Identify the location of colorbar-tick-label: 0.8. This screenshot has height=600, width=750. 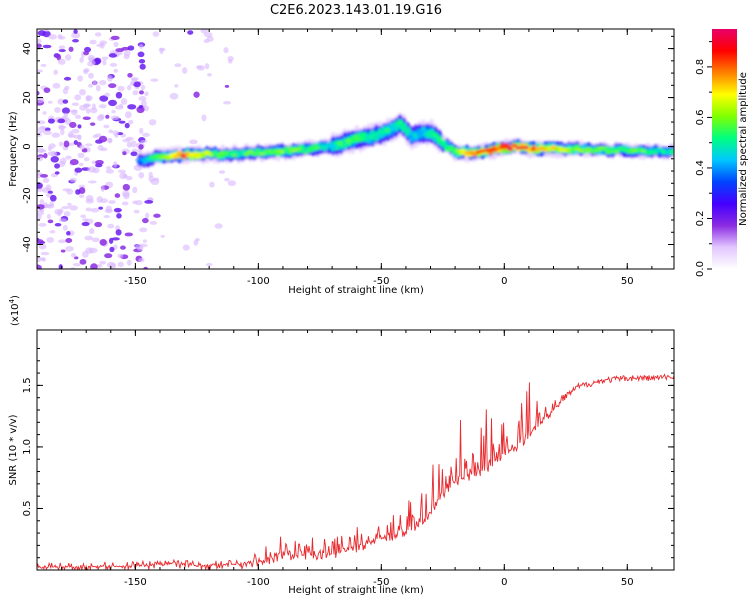
(700, 67).